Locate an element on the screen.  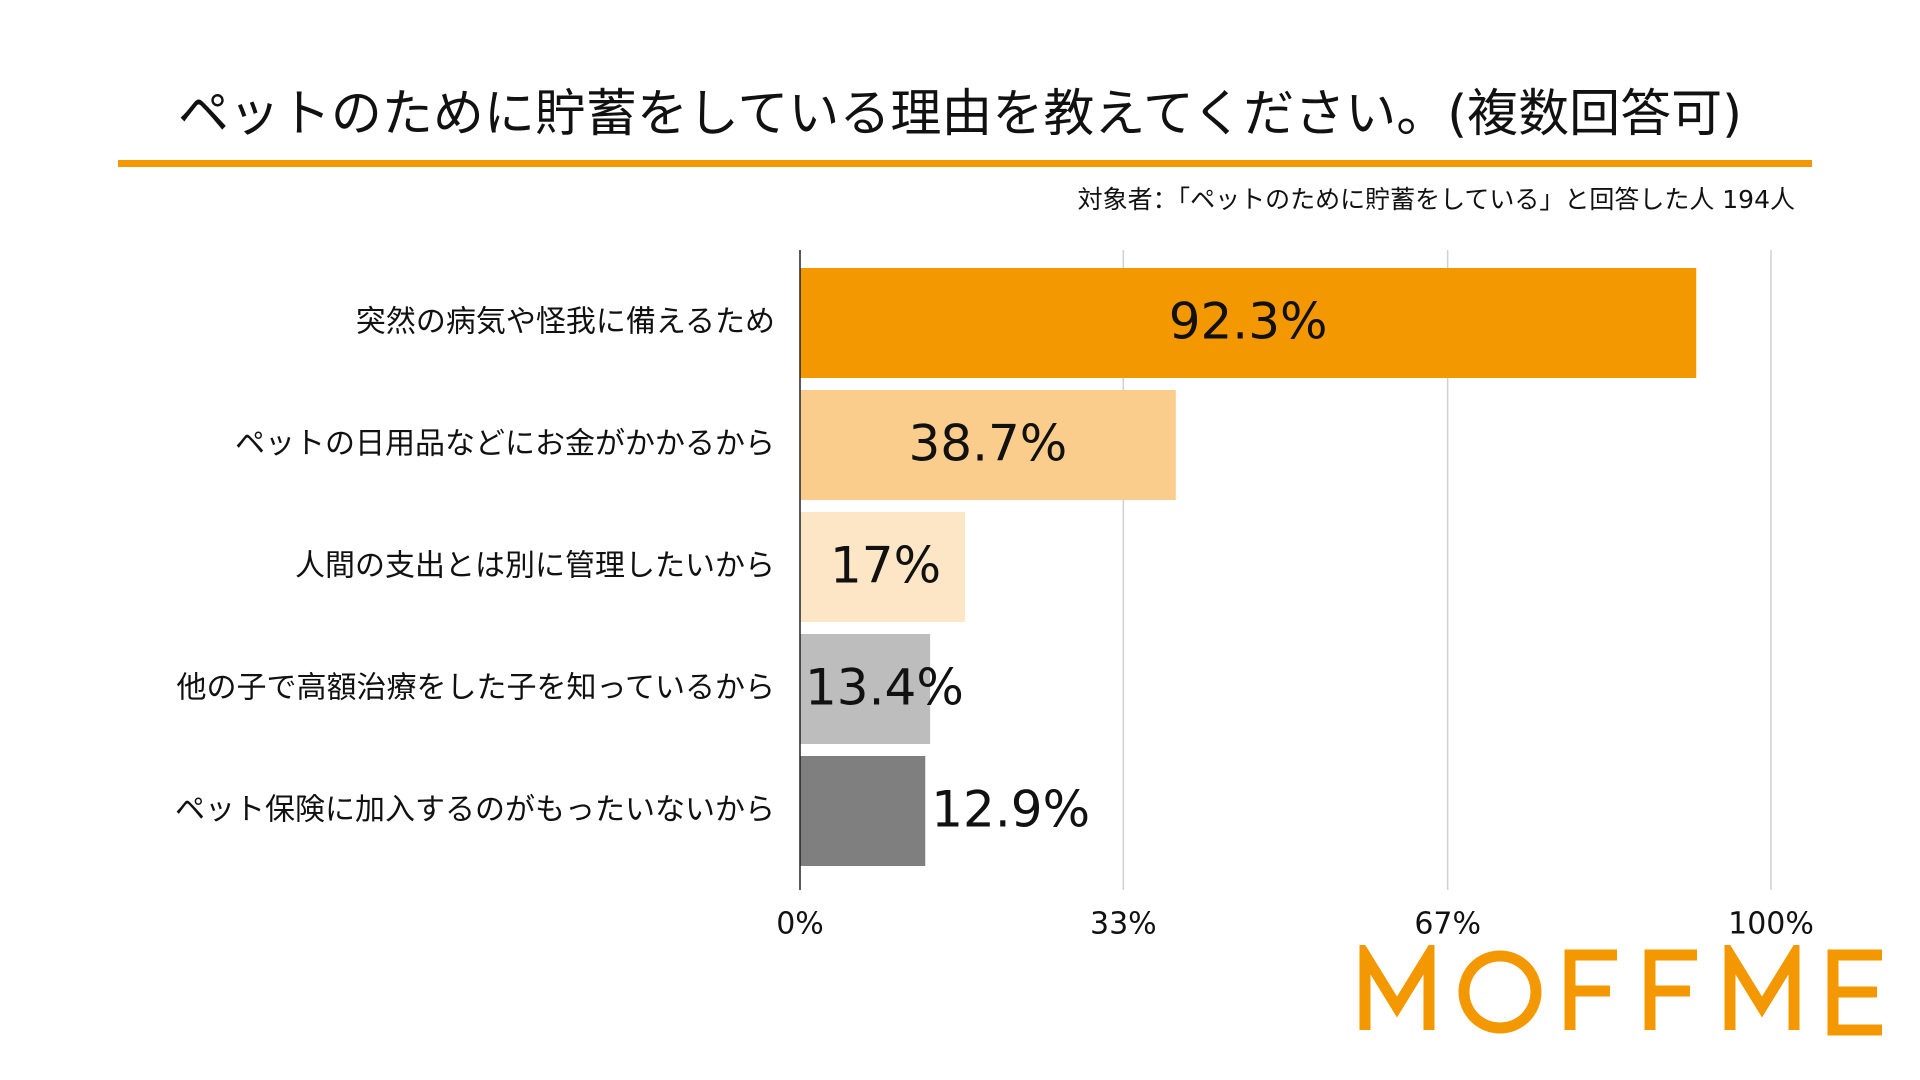
data-label: 92.3% is located at coordinates (1248, 322).